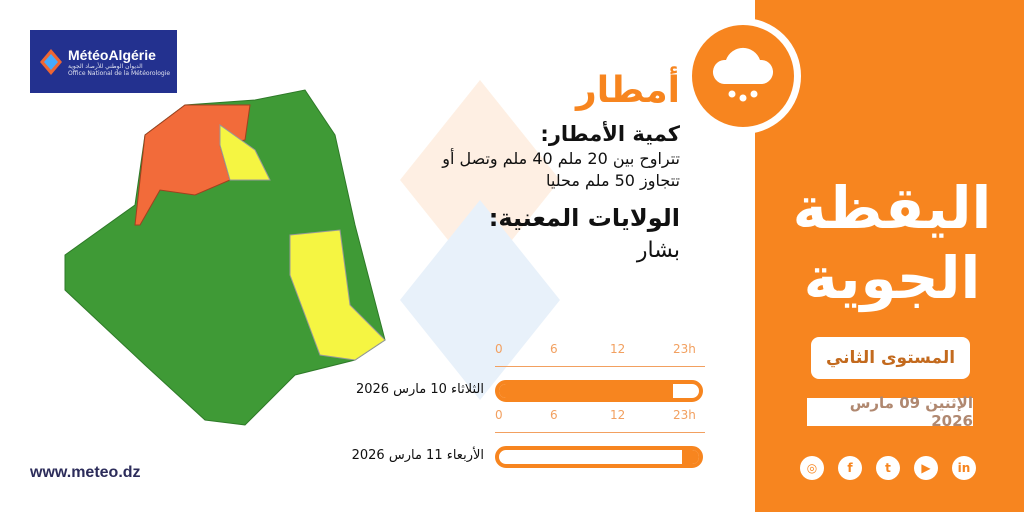 This screenshot has height=512, width=1024. I want to click on amount-heading: كمية الأمطار:, so click(610, 134).